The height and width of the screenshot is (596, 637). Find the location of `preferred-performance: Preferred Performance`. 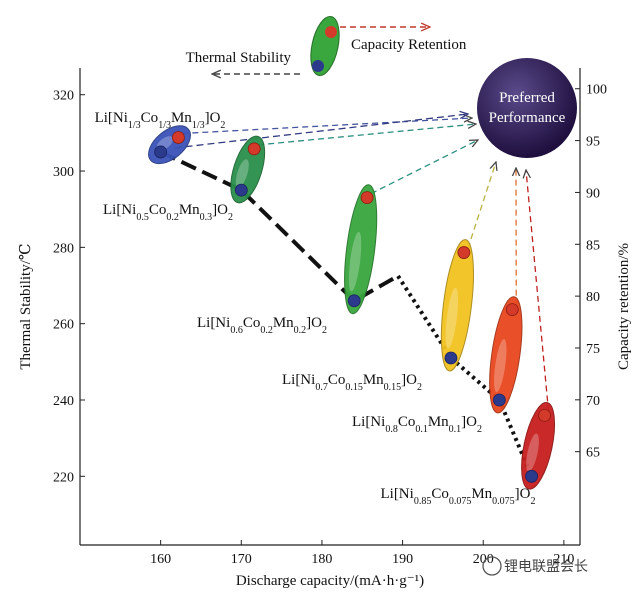

preferred-performance: Preferred Performance is located at coordinates (527, 108).